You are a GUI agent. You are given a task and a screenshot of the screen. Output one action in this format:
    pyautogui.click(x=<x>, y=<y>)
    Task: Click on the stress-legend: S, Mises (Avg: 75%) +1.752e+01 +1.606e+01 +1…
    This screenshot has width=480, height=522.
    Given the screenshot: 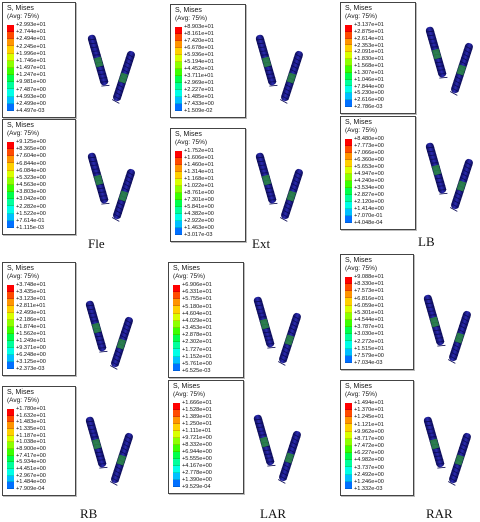 What is the action you would take?
    pyautogui.click(x=208, y=185)
    